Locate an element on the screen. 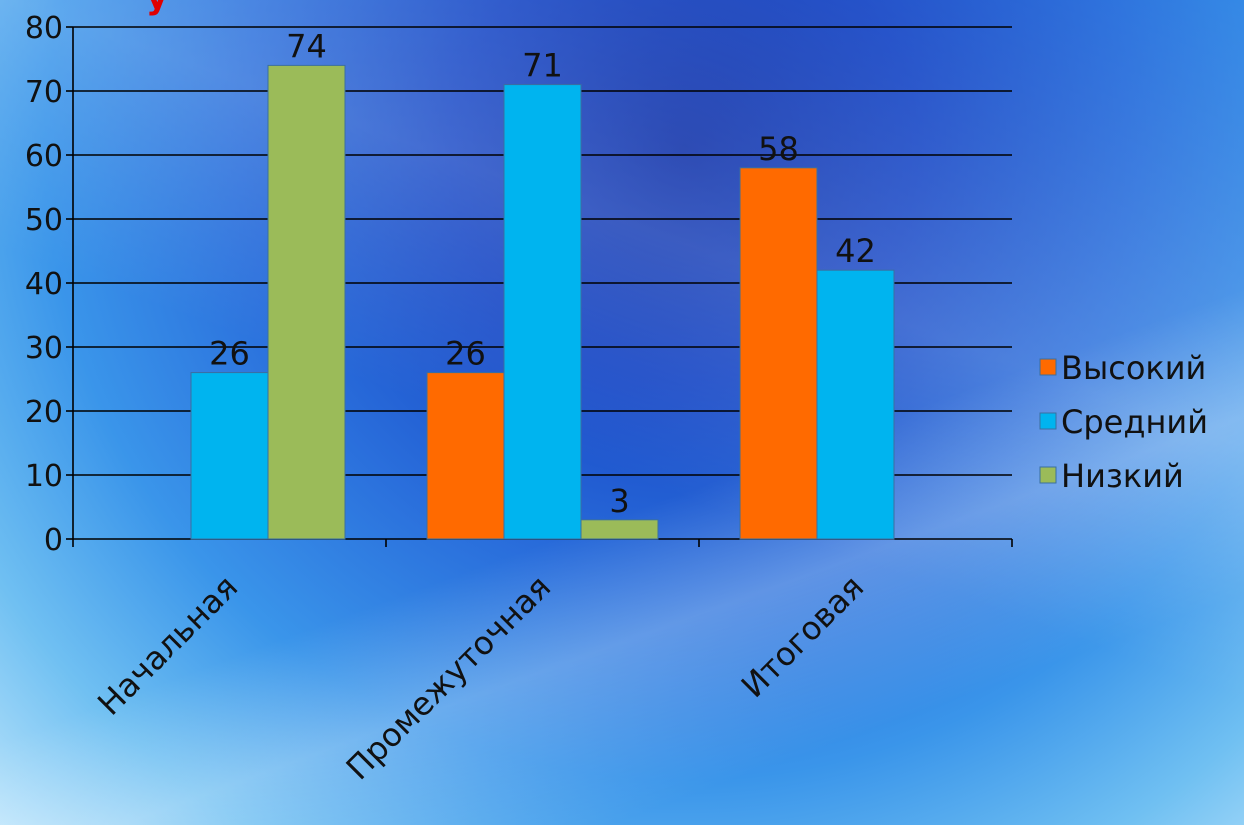 The width and height of the screenshot is (1244, 825). bar-value-label: 3 is located at coordinates (619, 501).